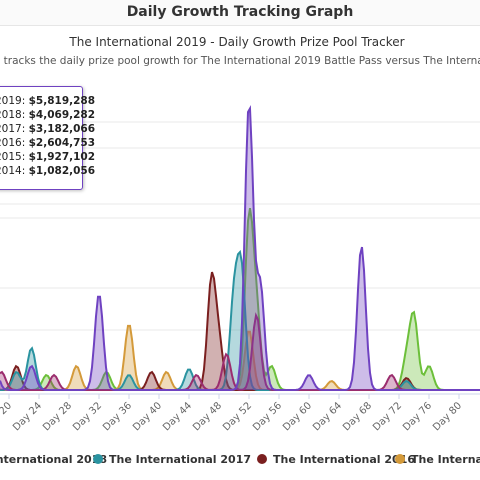 The height and width of the screenshot is (480, 480). I want to click on x-tick-label: Day 32, so click(87, 416).